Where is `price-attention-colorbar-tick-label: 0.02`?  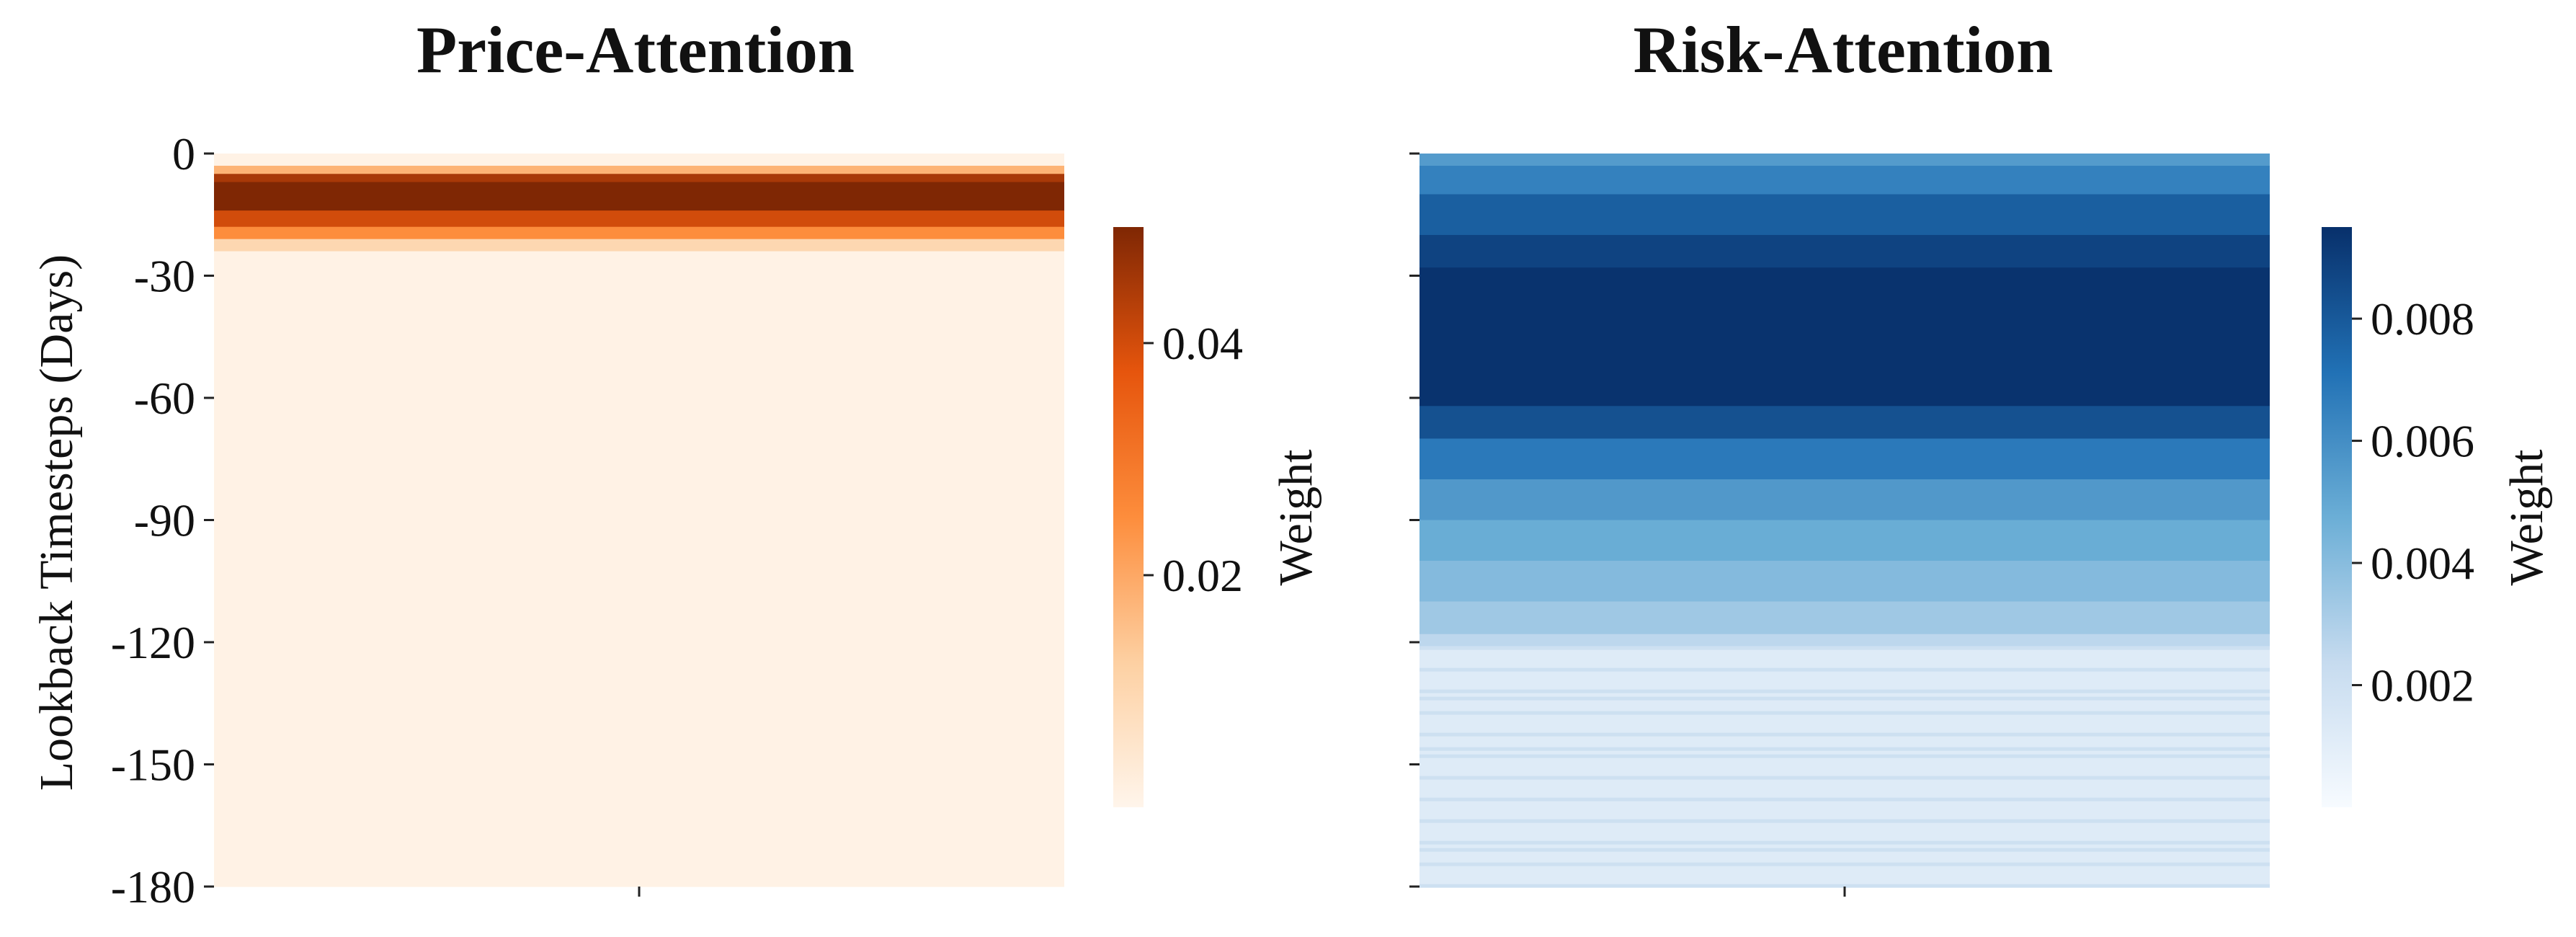 price-attention-colorbar-tick-label: 0.02 is located at coordinates (1202, 575).